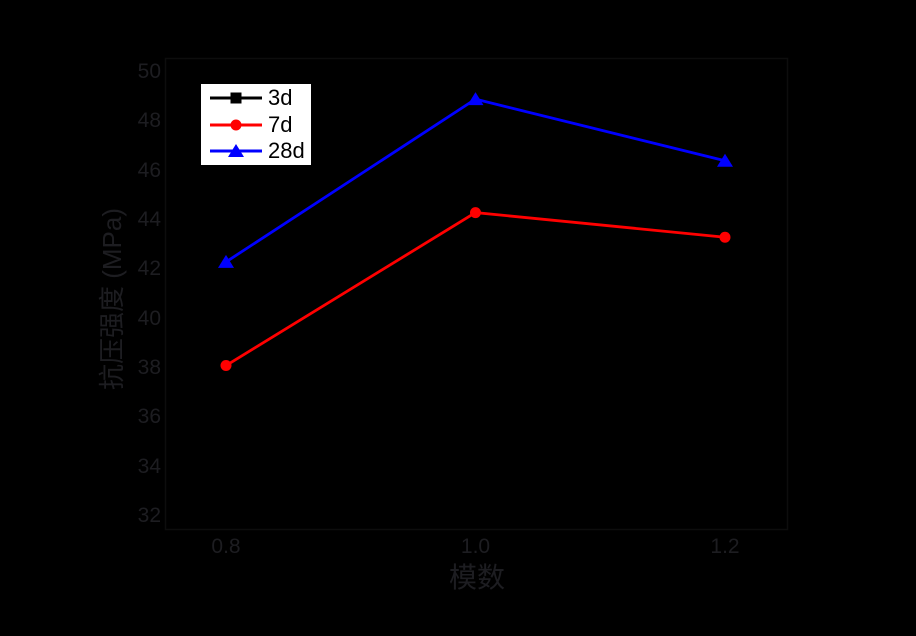 This screenshot has height=636, width=916. I want to click on legend-sample-7d, so click(236, 124).